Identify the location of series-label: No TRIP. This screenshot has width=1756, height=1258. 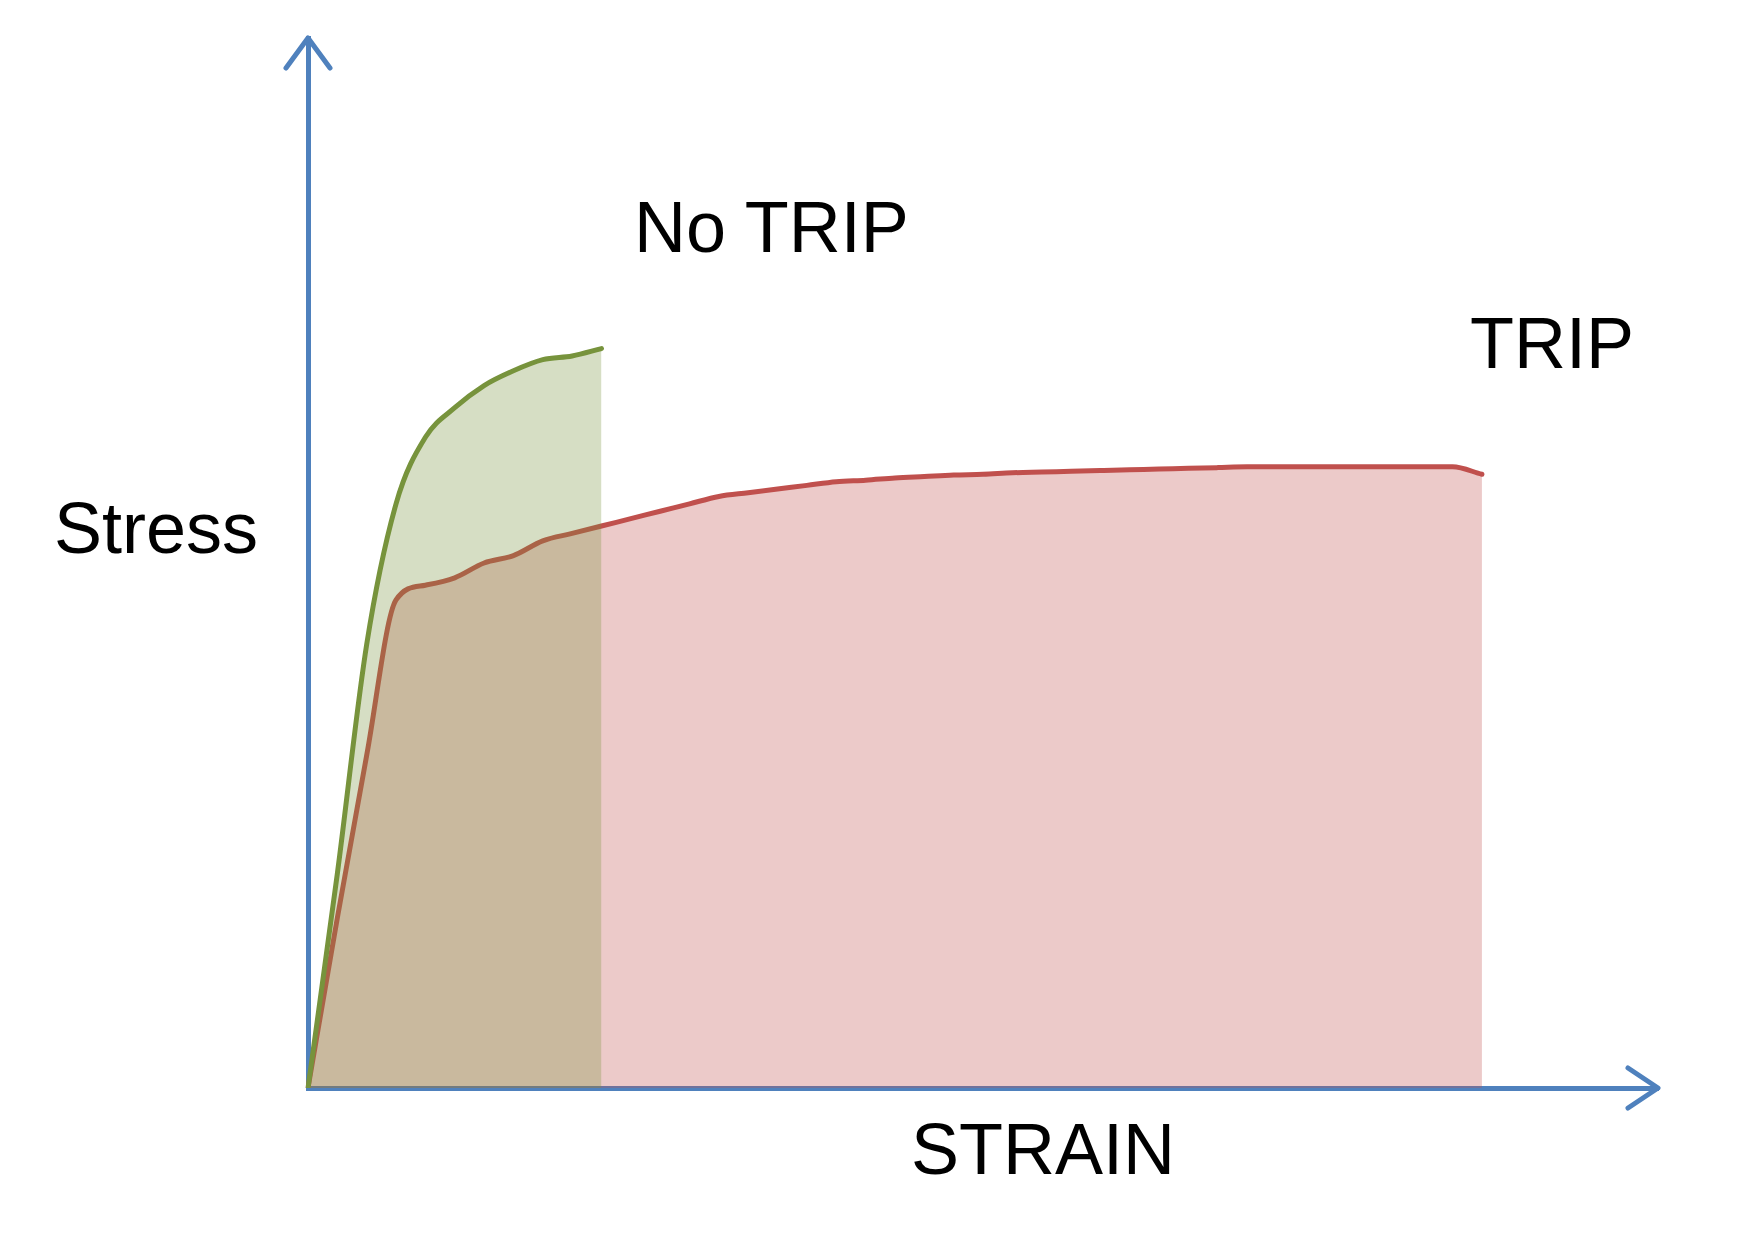
(771, 227).